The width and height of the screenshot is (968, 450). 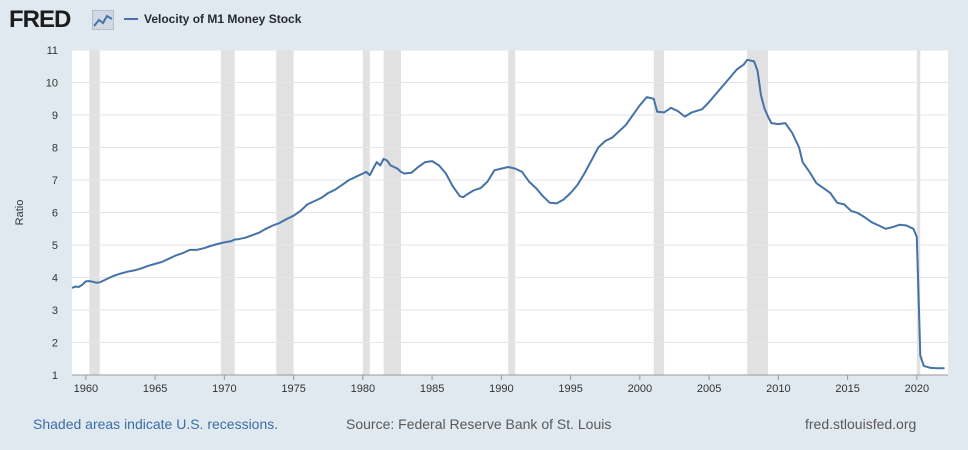 I want to click on recessions-note: Shaded areas indicate U.S. recessions., so click(x=156, y=424).